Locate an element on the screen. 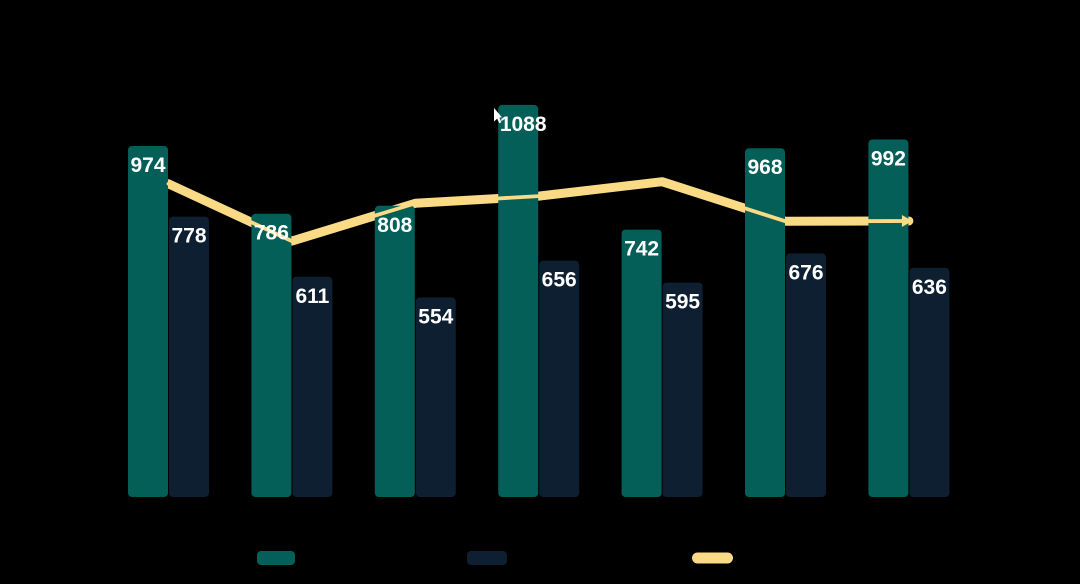 This screenshot has height=584, width=1080. navy-bar-value-label: 611 is located at coordinates (312, 296).